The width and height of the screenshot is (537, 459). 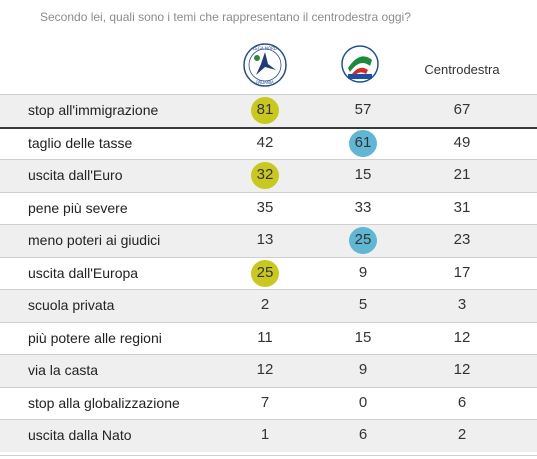 I want to click on value-cell: 11, so click(x=265, y=338).